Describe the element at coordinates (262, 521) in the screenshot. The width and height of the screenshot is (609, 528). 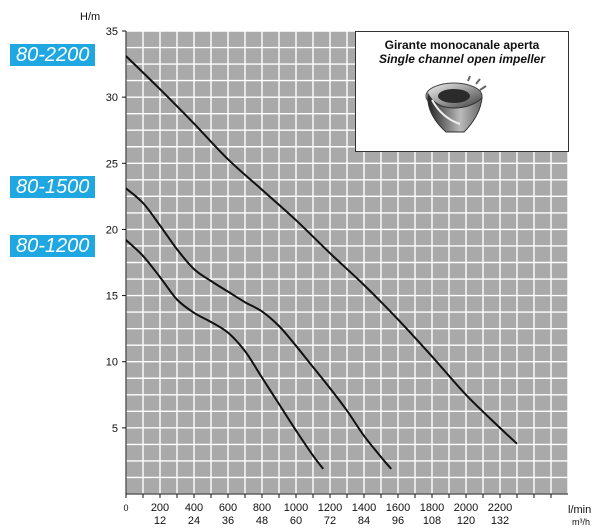
I see `x-tick-label-m3h: 48` at that location.